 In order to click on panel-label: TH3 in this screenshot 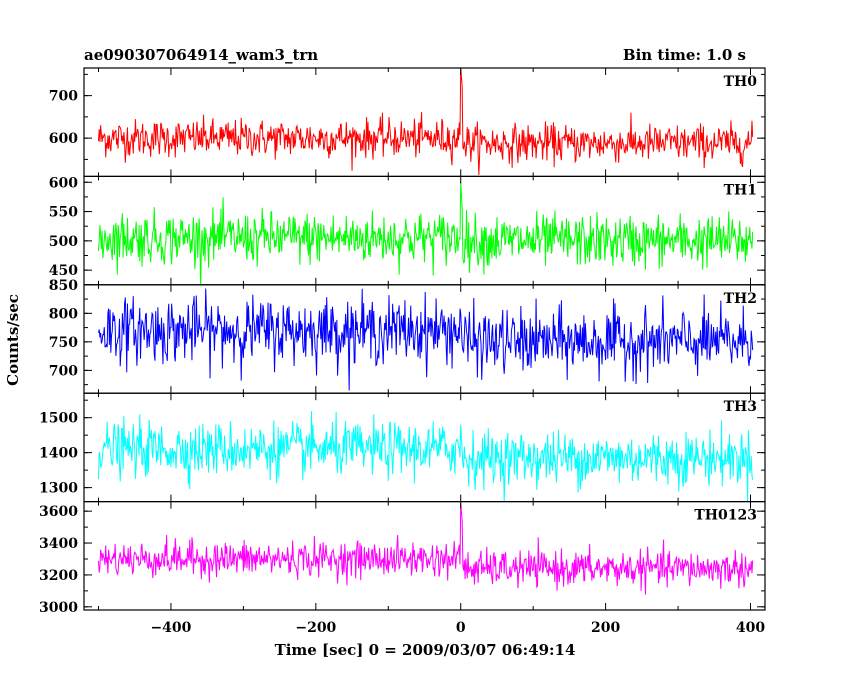, I will do `click(740, 407)`.